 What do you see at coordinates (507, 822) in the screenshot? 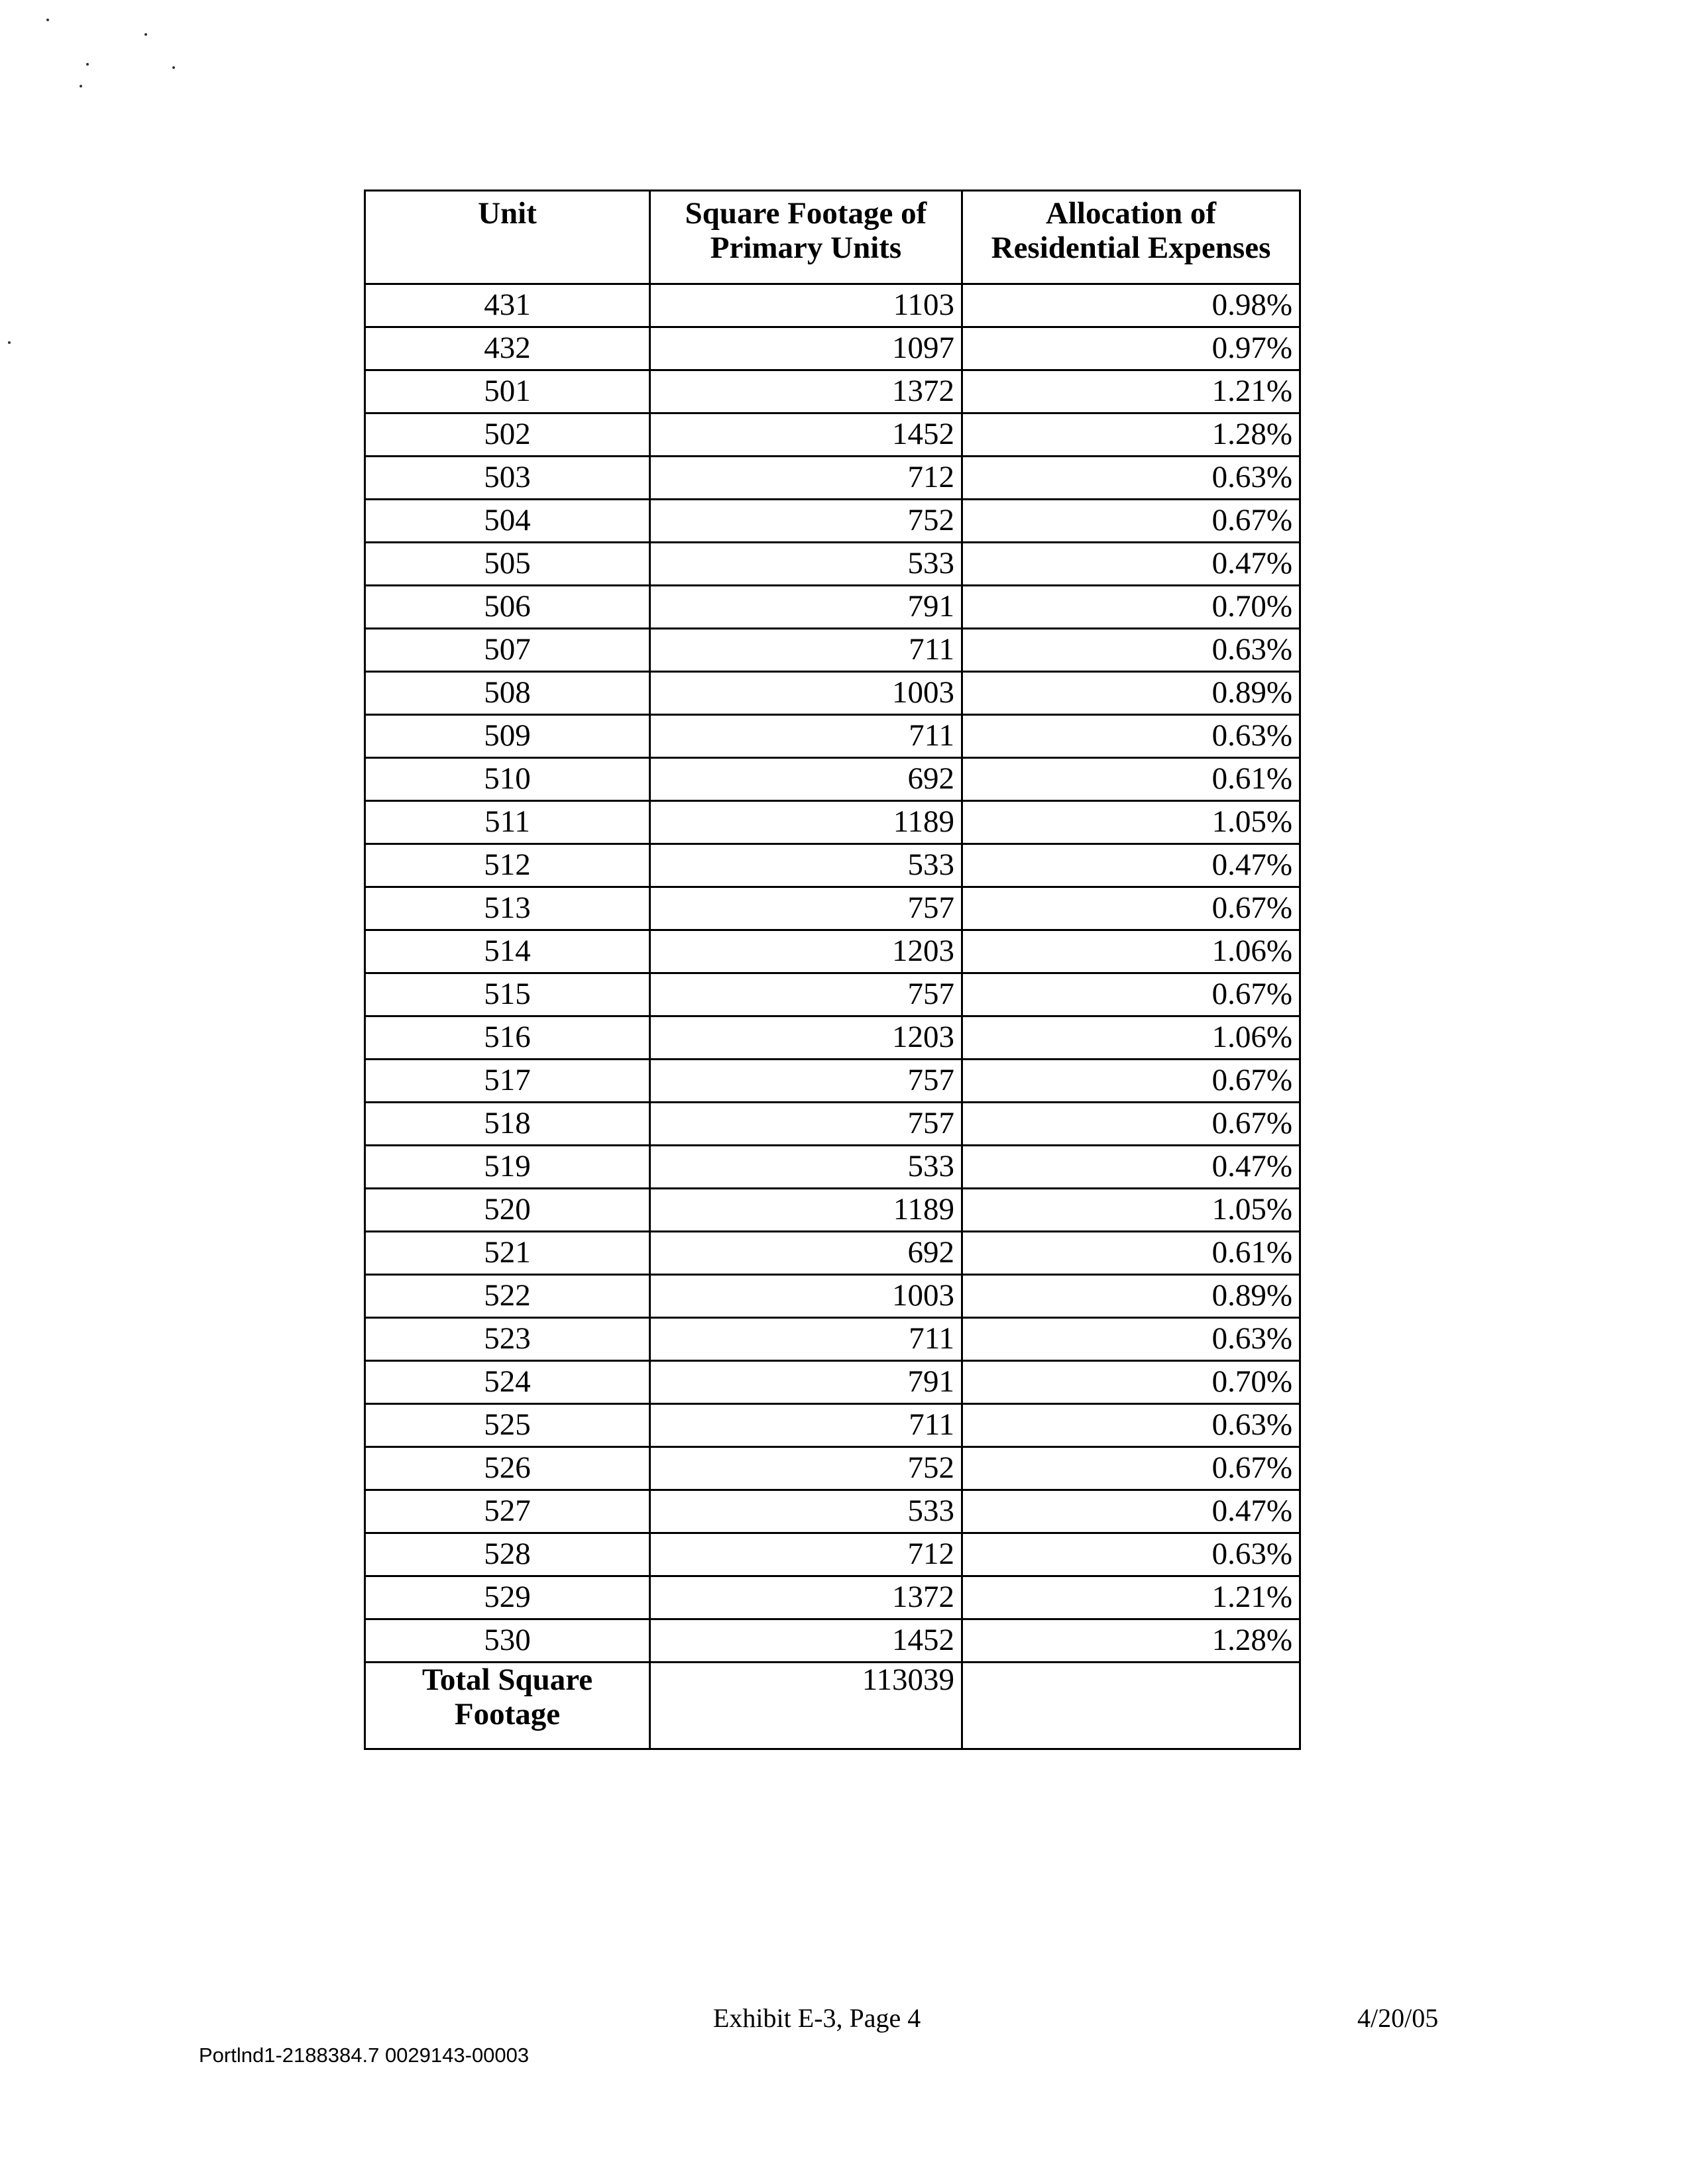
I see `unit-cell: 511` at bounding box center [507, 822].